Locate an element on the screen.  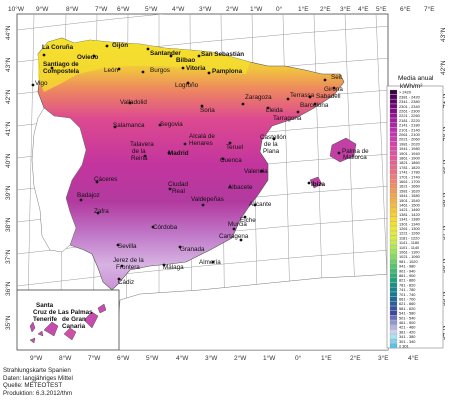
gran-canaria-island is located at coordinates (70, 334).